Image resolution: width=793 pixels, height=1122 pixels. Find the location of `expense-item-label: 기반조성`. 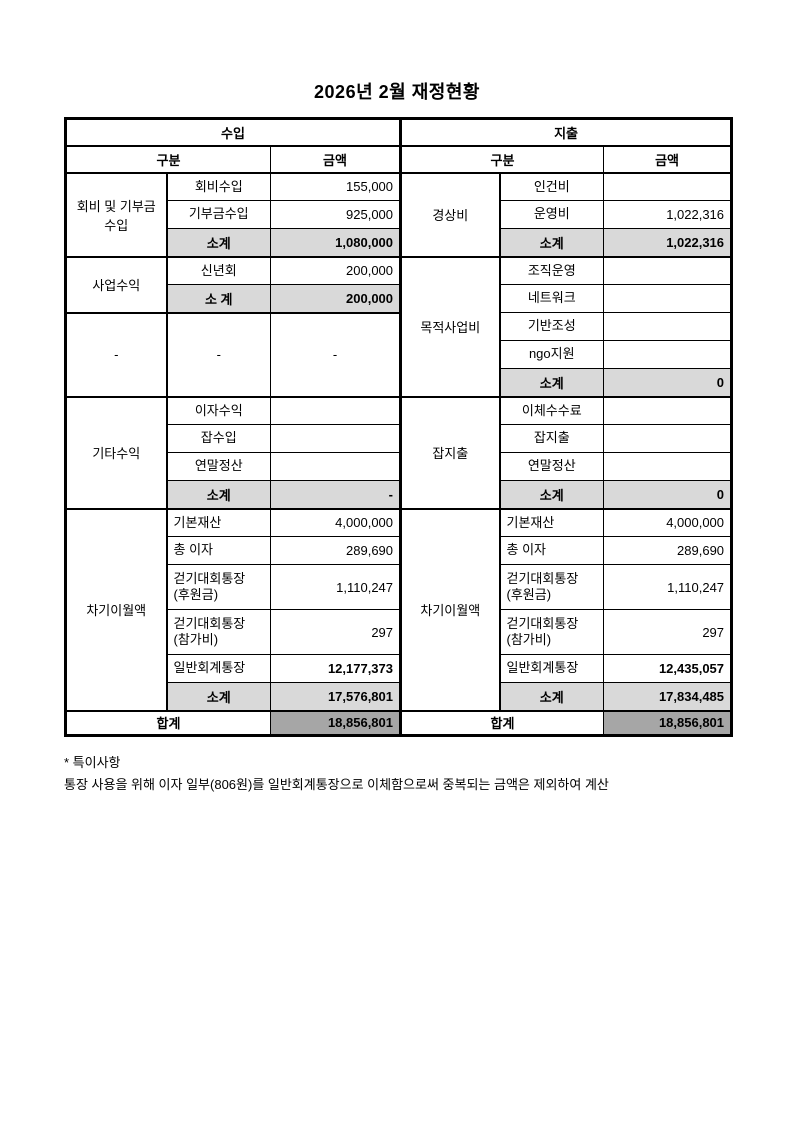

expense-item-label: 기반조성 is located at coordinates (552, 326).